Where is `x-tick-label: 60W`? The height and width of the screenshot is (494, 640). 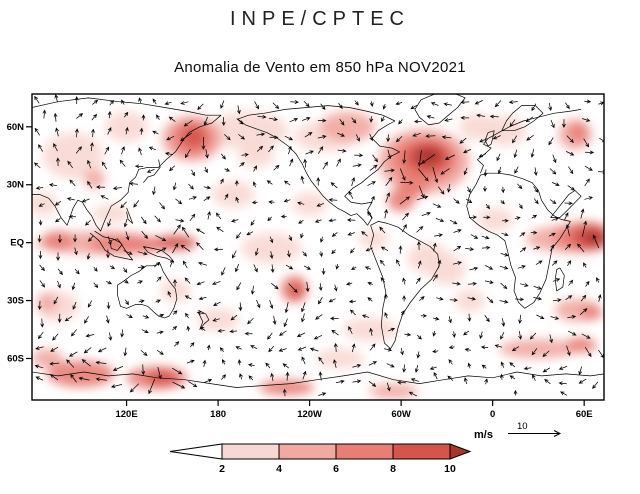
x-tick-label: 60W is located at coordinates (401, 414).